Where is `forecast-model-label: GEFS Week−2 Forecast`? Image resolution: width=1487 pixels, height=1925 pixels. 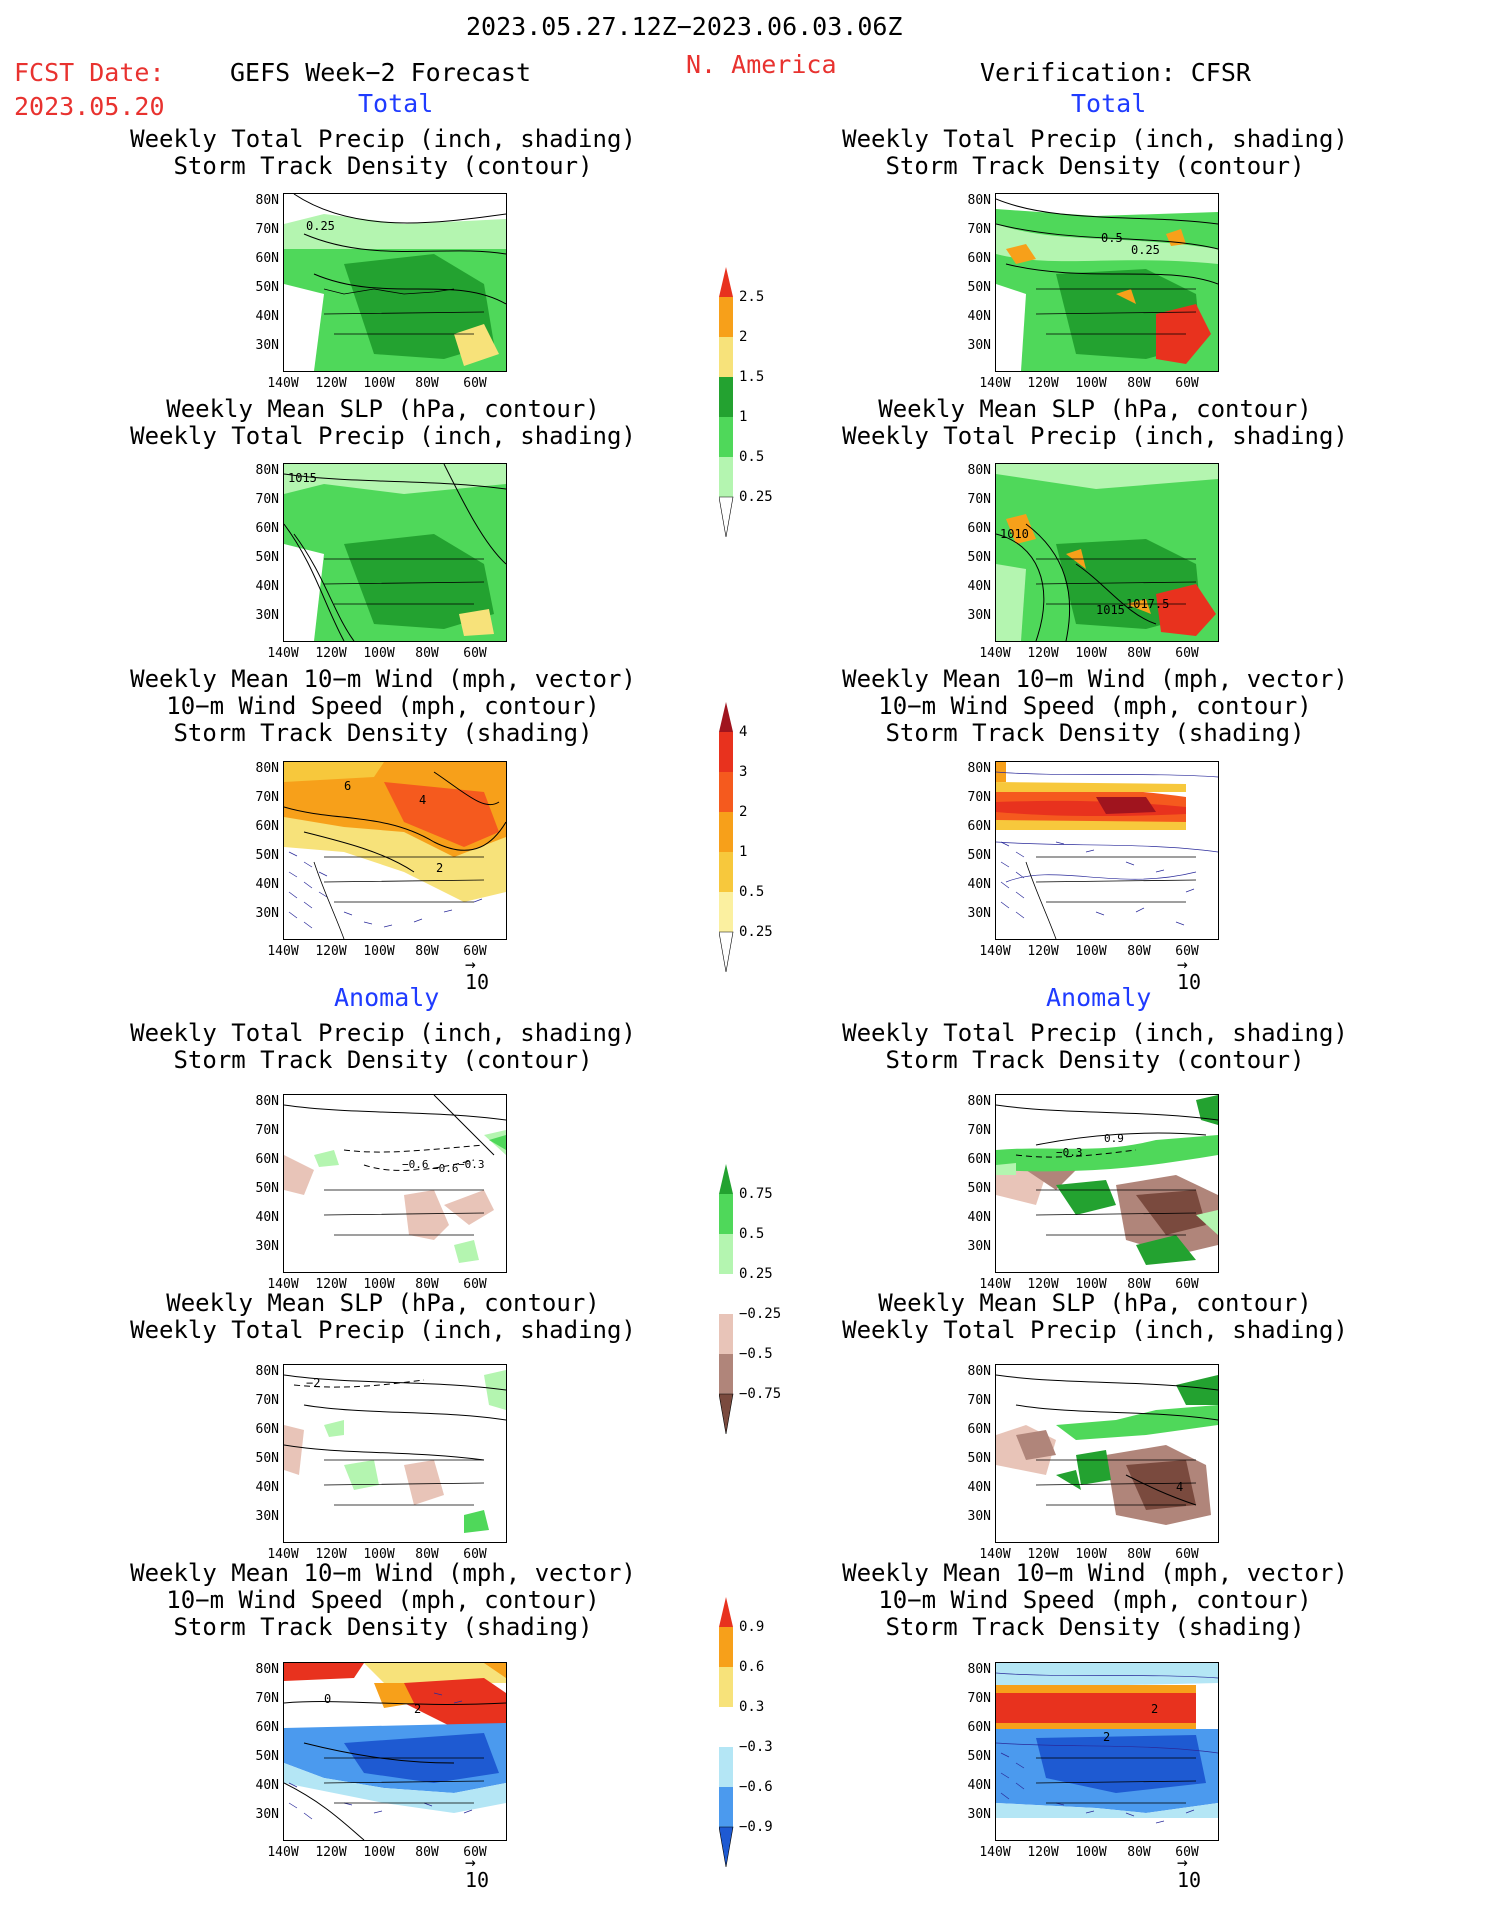
forecast-model-label: GEFS Week−2 Forecast is located at coordinates (381, 72).